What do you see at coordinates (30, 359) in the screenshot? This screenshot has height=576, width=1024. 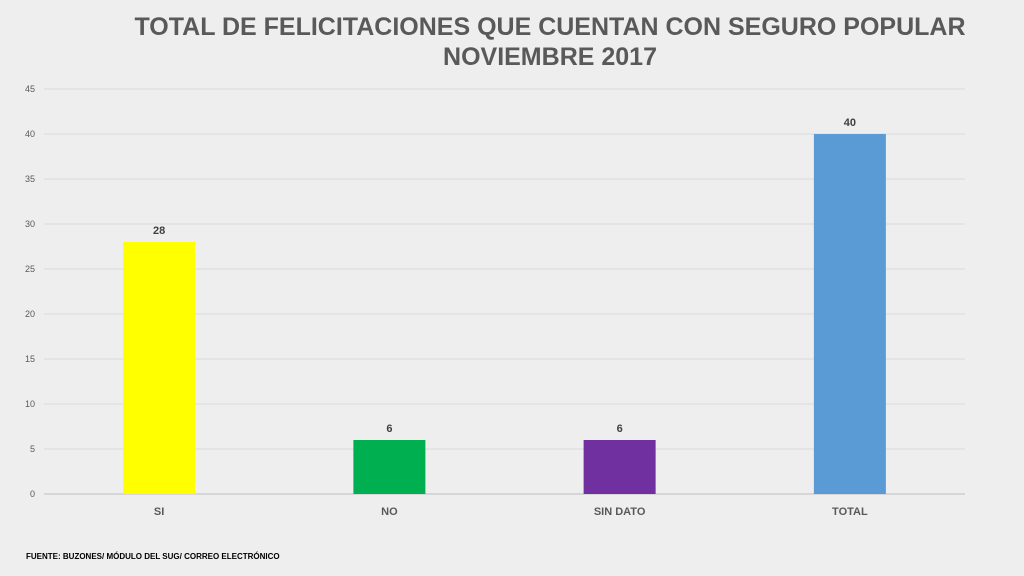 I see `y-tick-label: 15` at bounding box center [30, 359].